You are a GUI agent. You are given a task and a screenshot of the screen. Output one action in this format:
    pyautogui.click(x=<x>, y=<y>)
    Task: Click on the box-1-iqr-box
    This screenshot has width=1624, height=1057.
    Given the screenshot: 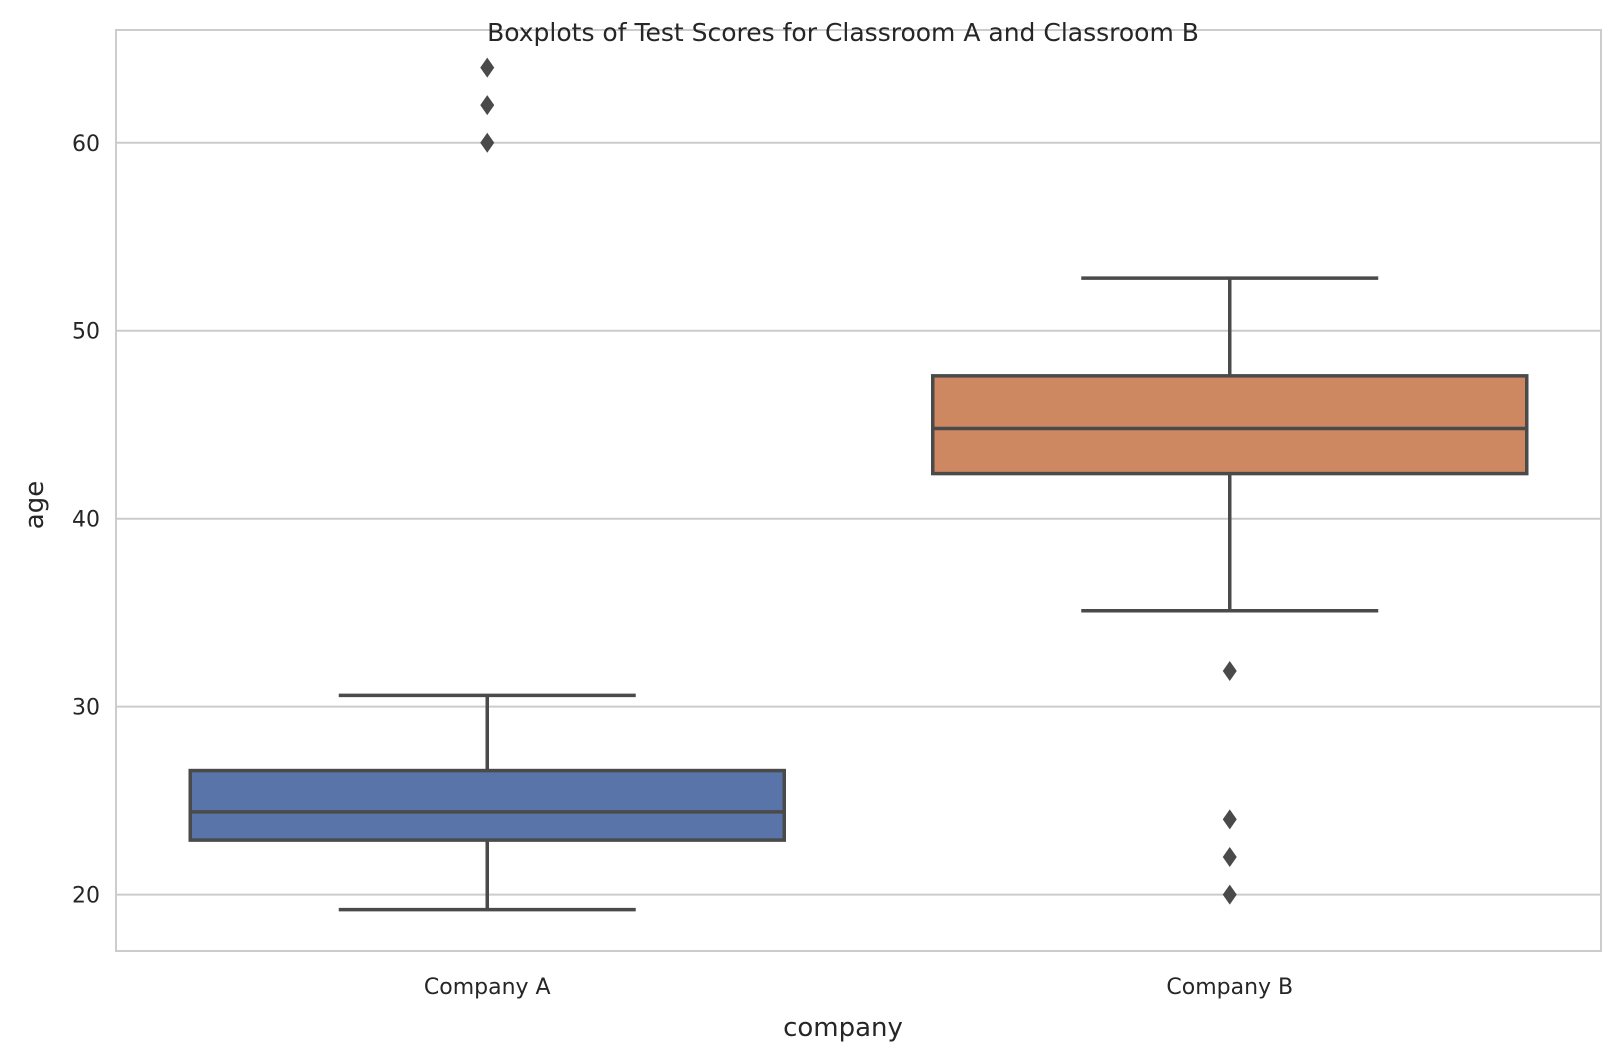 What is the action you would take?
    pyautogui.click(x=487, y=805)
    